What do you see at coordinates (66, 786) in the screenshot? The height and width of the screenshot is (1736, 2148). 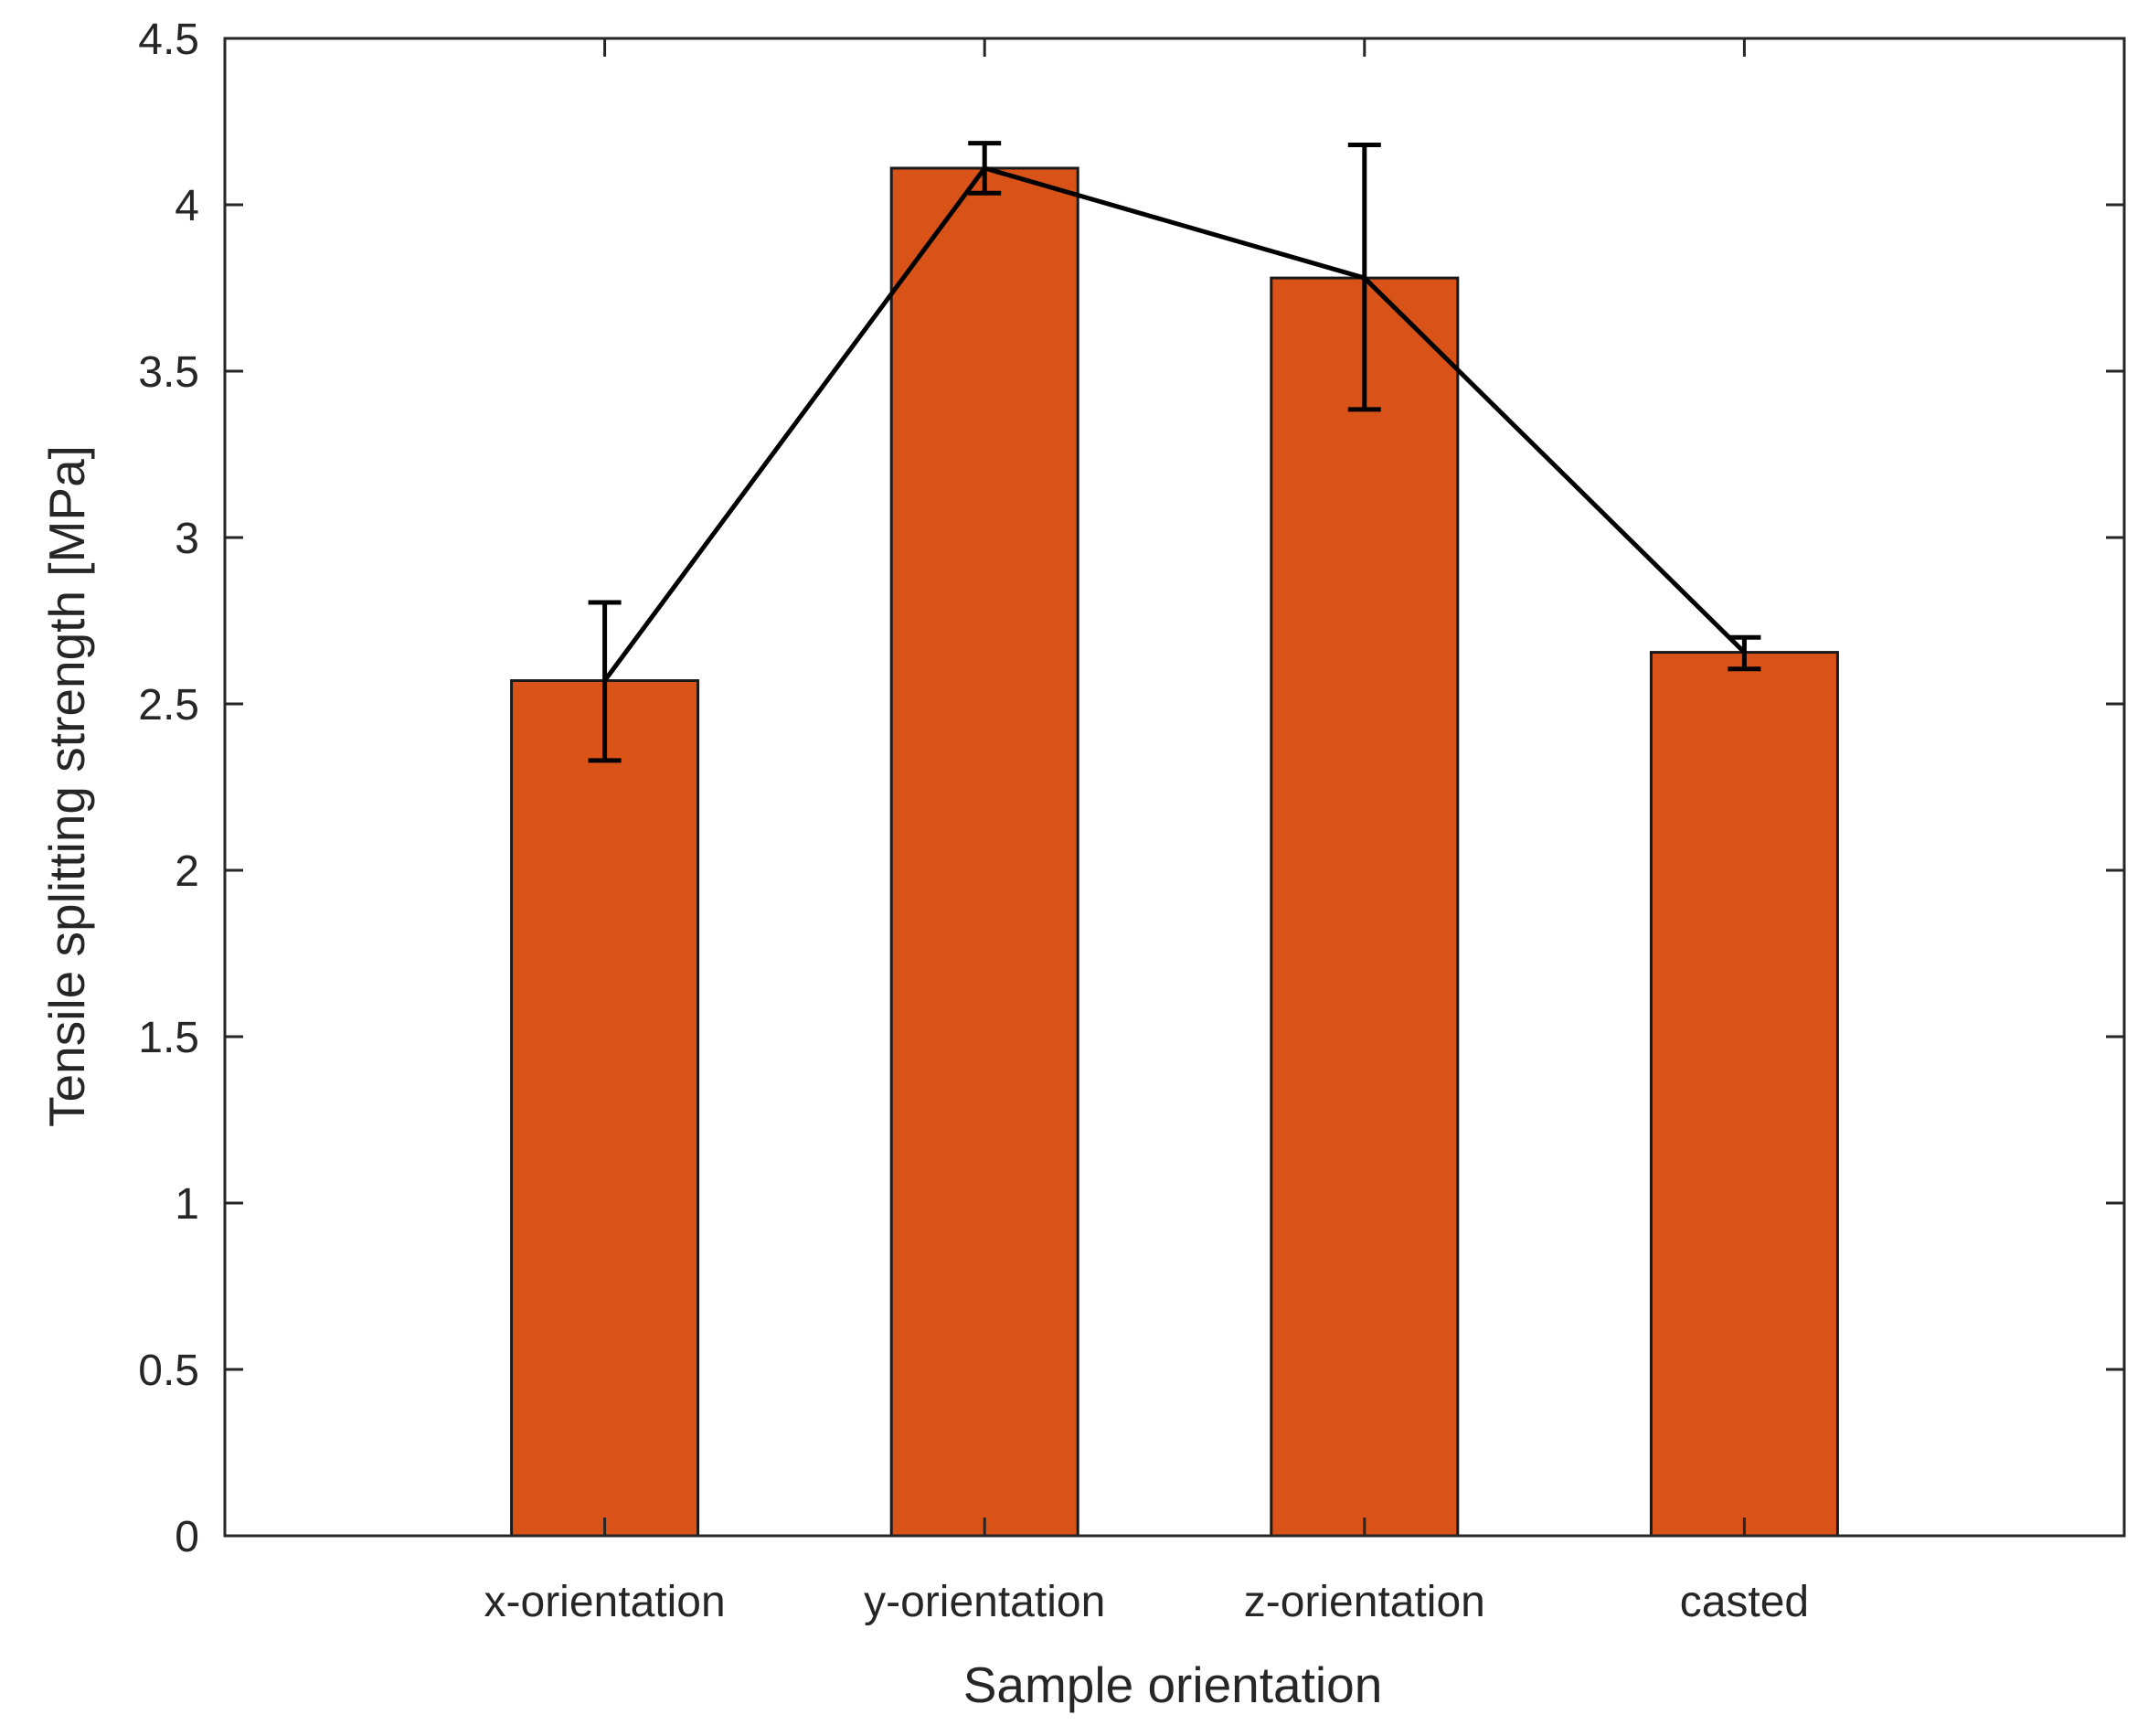 I see `y-axis-title: Tensile splitting strength [MPa]` at bounding box center [66, 786].